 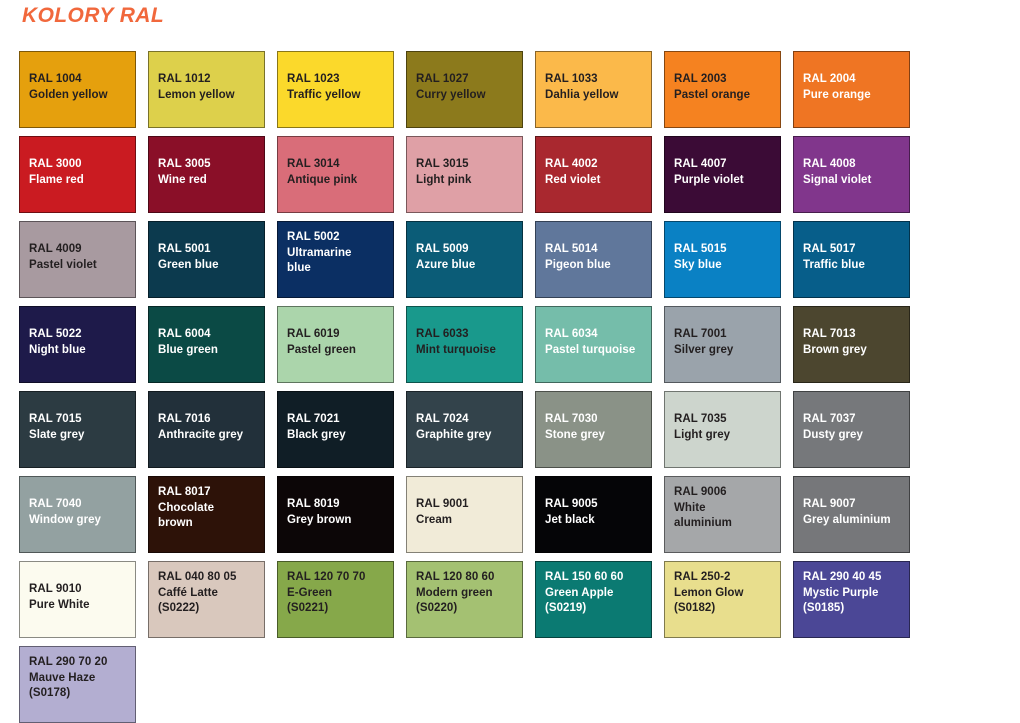 What do you see at coordinates (722, 429) in the screenshot?
I see `color-swatch: RAL 7035 Light grey` at bounding box center [722, 429].